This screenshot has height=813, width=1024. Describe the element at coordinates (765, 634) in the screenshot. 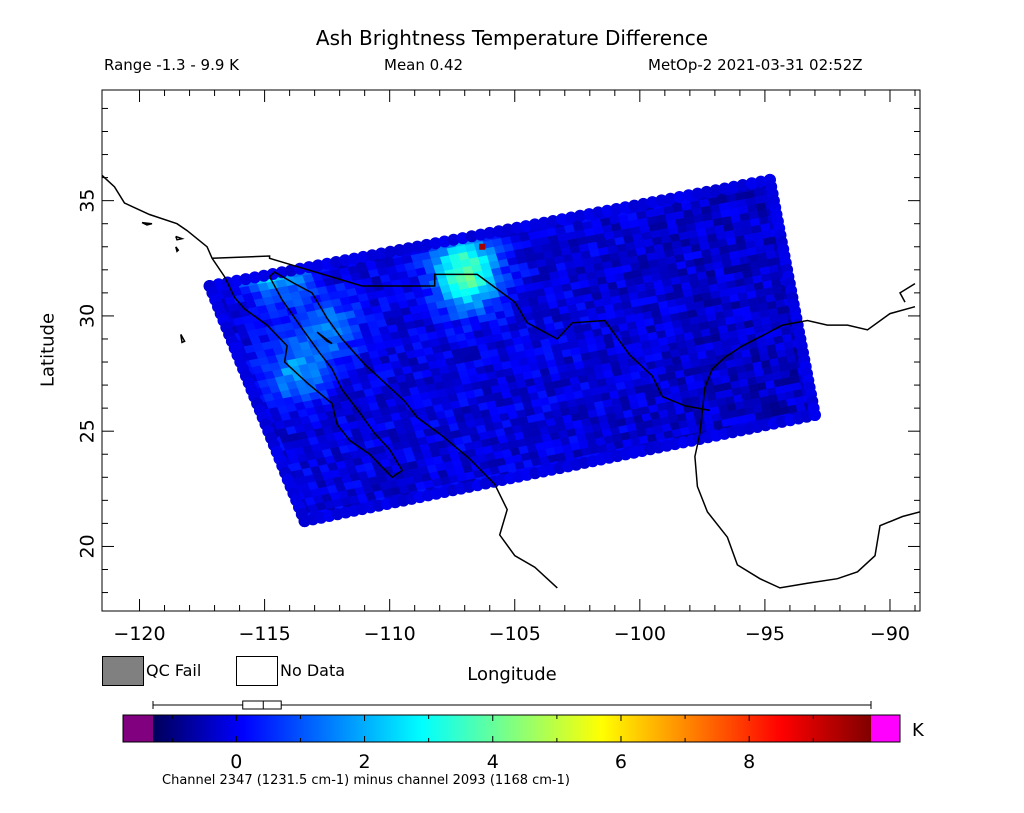

I see `x-tick-label: −95` at that location.